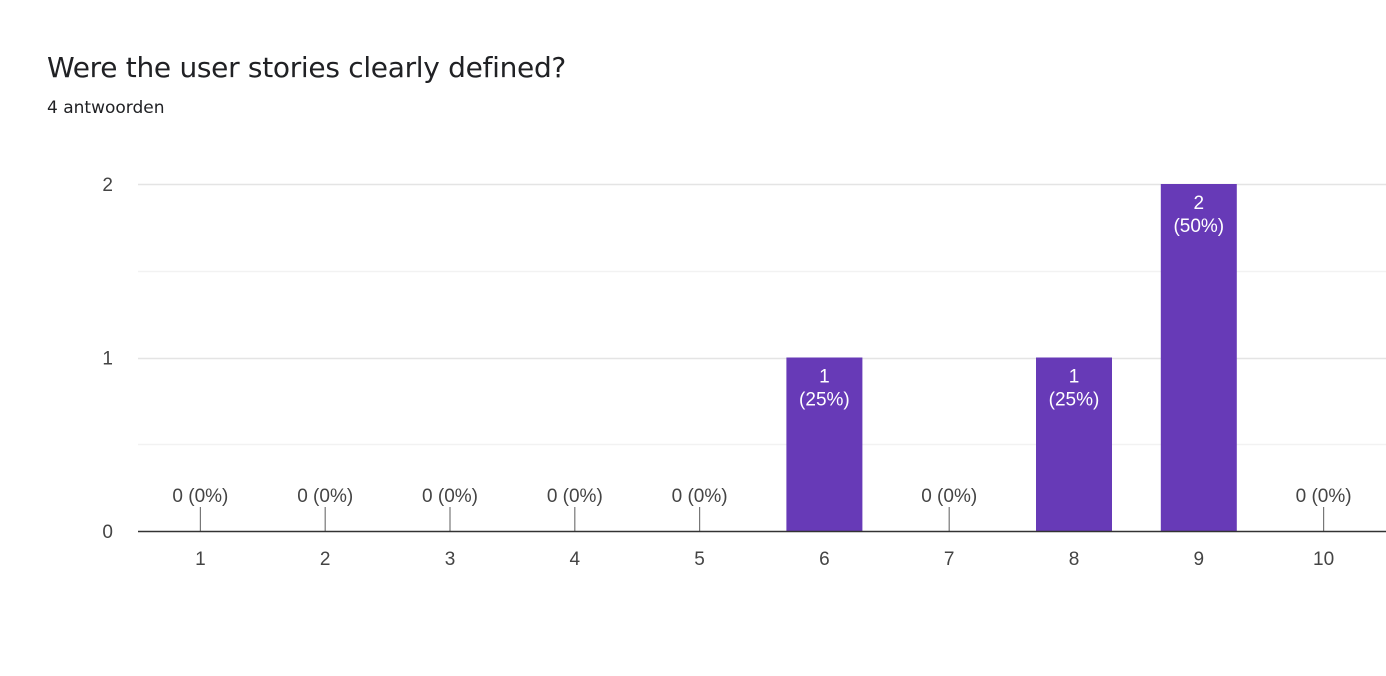 The width and height of the screenshot is (1386, 676). I want to click on x-tick-label: 6, so click(824, 559).